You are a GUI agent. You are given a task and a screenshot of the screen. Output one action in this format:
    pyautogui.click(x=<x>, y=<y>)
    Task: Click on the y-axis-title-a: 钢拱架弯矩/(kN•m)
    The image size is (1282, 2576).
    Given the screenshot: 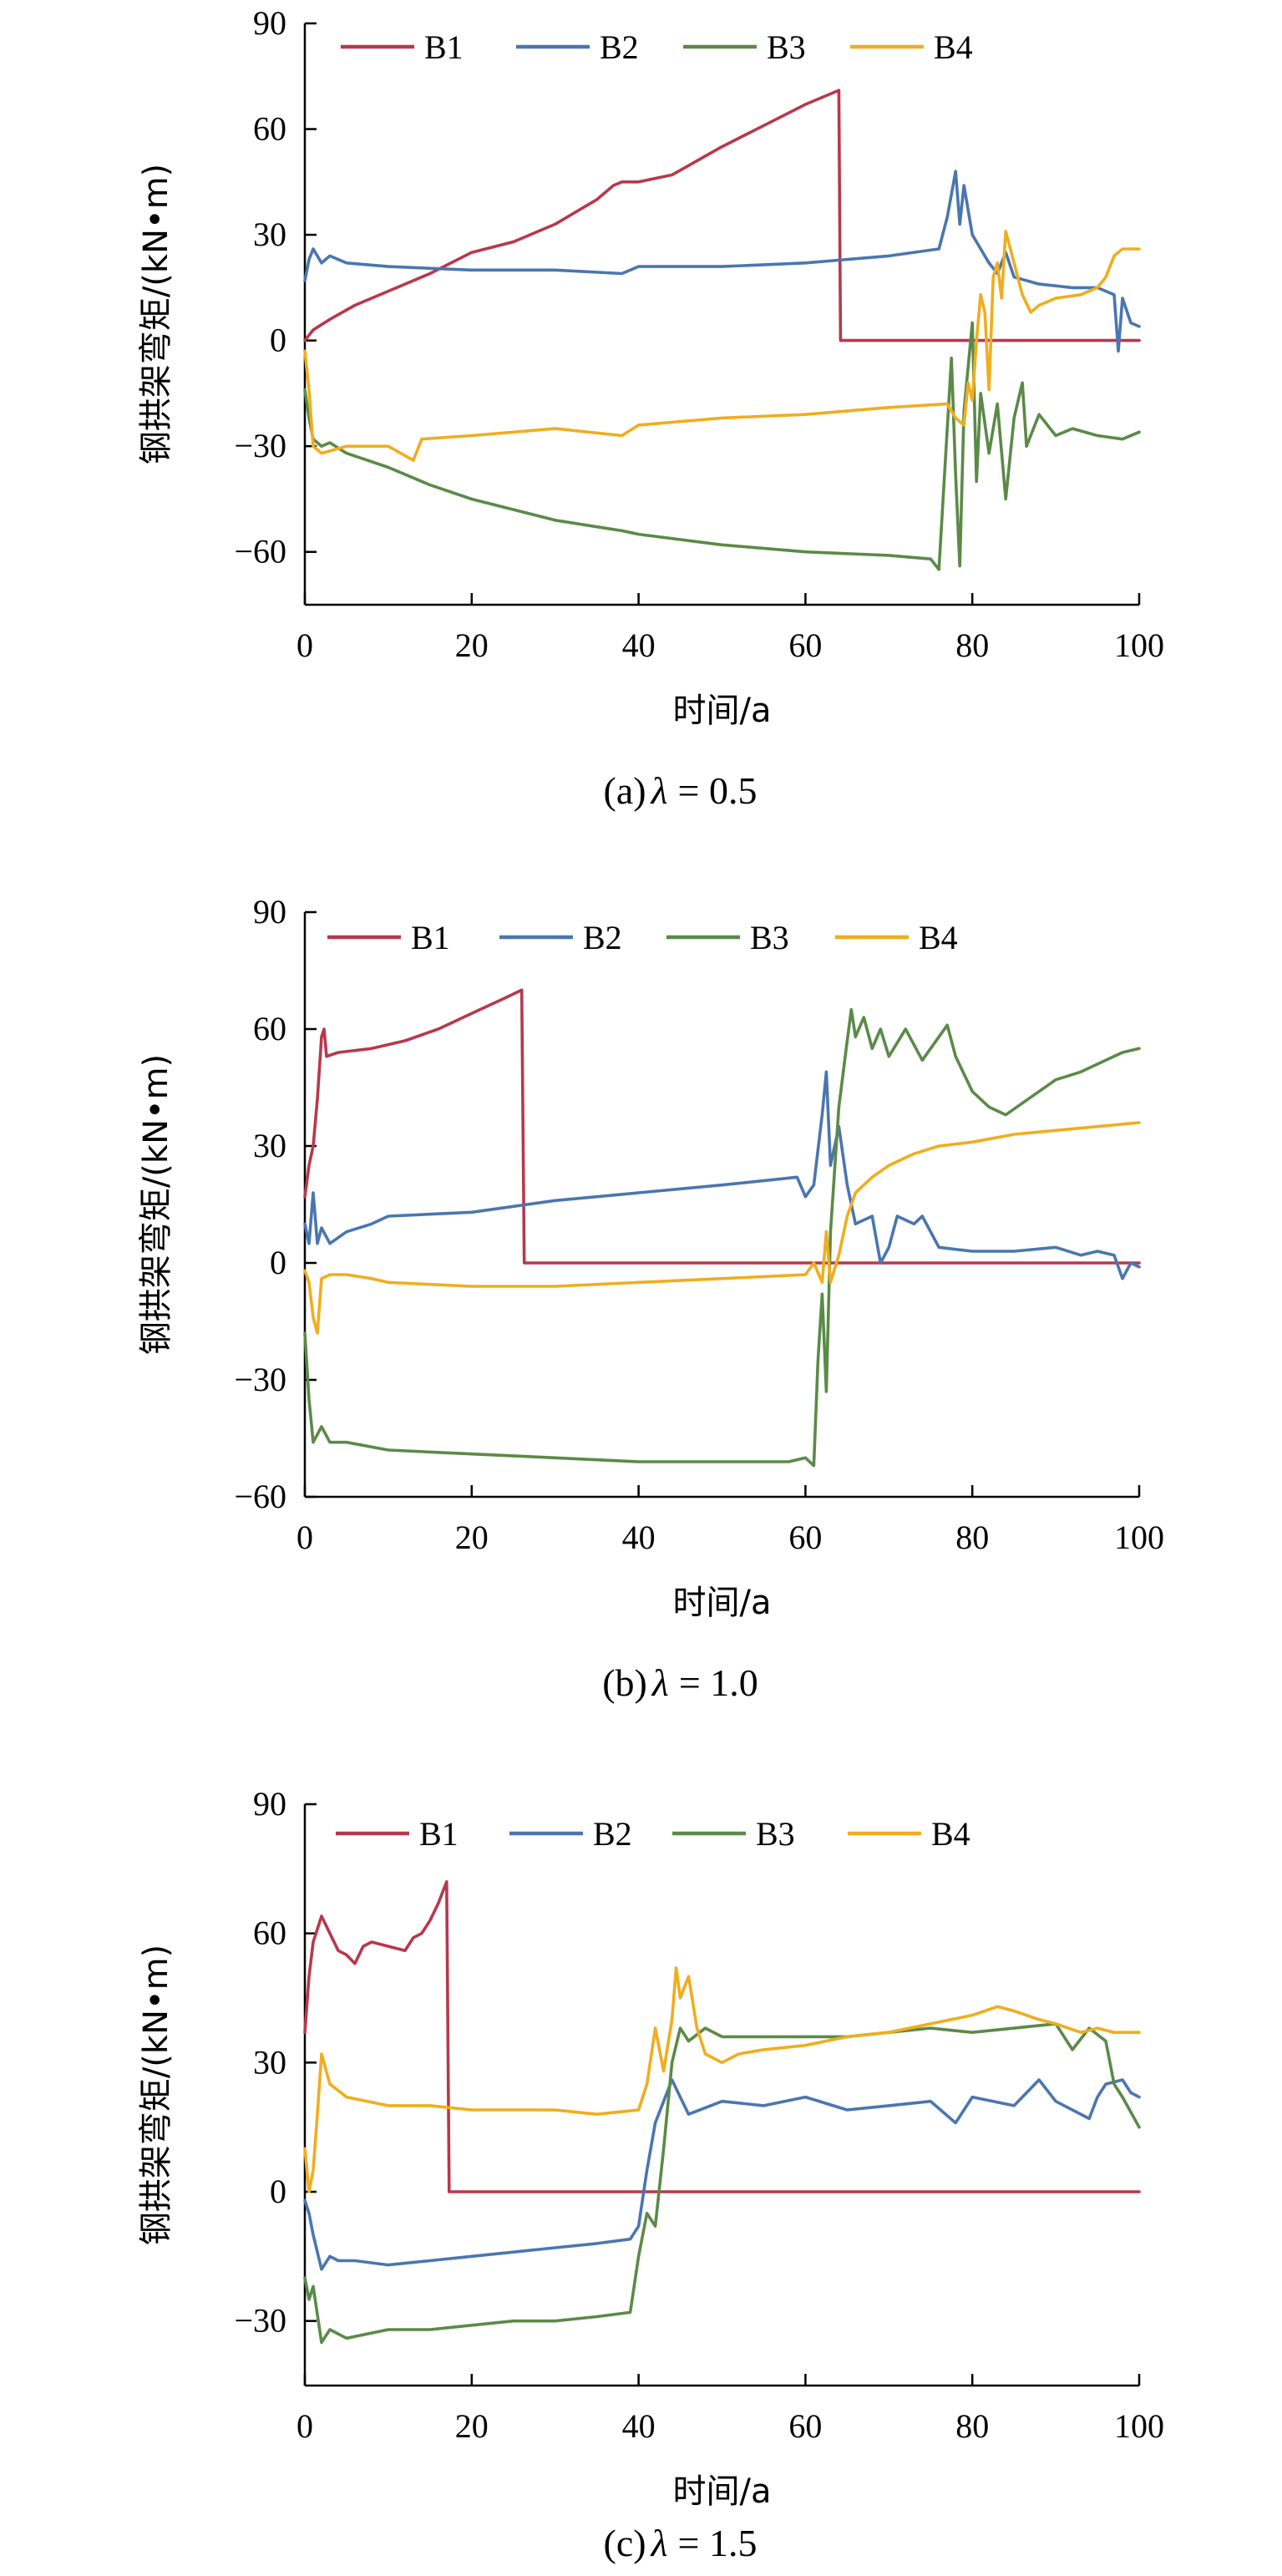 What is the action you would take?
    pyautogui.click(x=156, y=314)
    